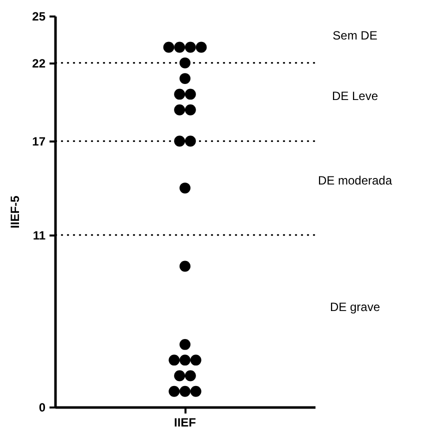  I want to click on y-tick-label: 0, so click(42, 407).